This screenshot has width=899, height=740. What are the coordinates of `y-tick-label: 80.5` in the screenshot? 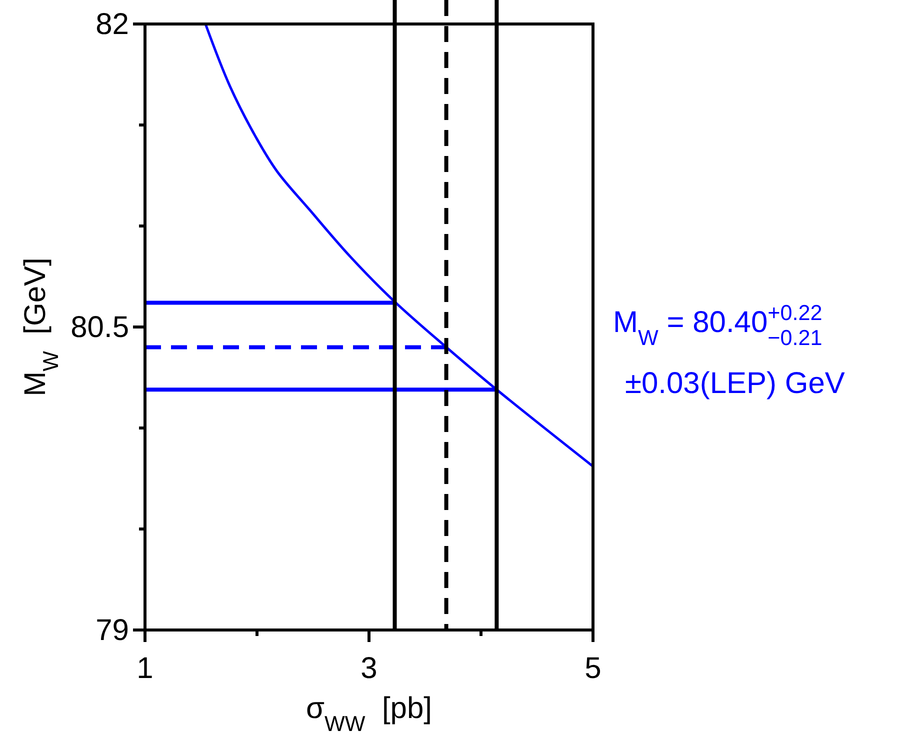 It's located at (99, 327).